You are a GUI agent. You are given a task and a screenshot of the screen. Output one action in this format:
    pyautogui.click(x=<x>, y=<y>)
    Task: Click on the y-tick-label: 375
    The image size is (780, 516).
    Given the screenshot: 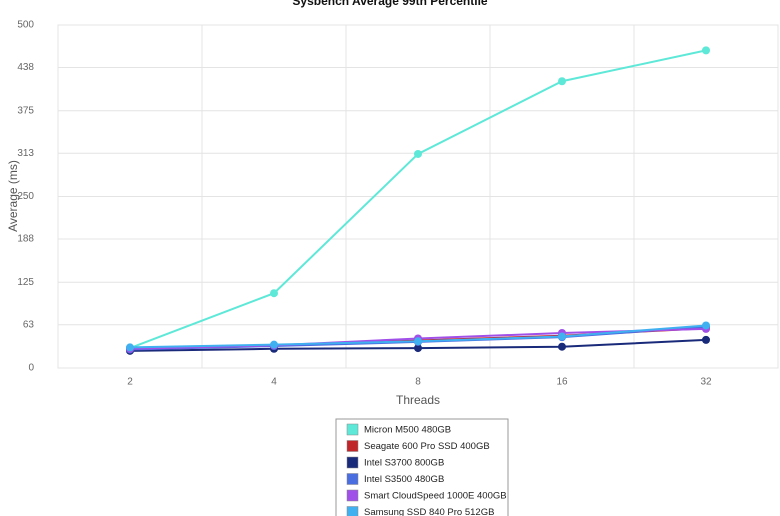 What is the action you would take?
    pyautogui.click(x=25, y=110)
    